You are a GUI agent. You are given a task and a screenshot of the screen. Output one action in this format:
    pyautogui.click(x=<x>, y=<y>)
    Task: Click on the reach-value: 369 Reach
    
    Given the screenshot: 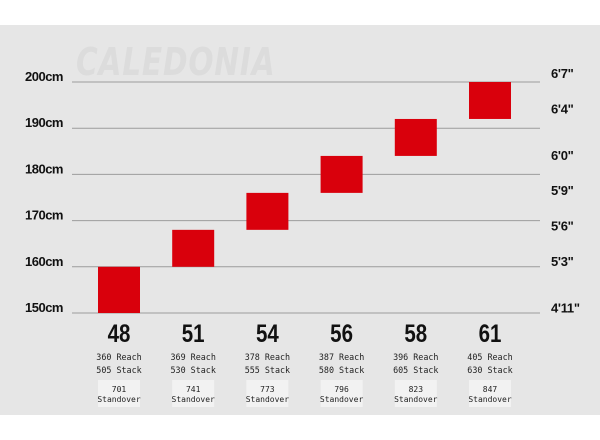 What is the action you would take?
    pyautogui.click(x=193, y=357)
    